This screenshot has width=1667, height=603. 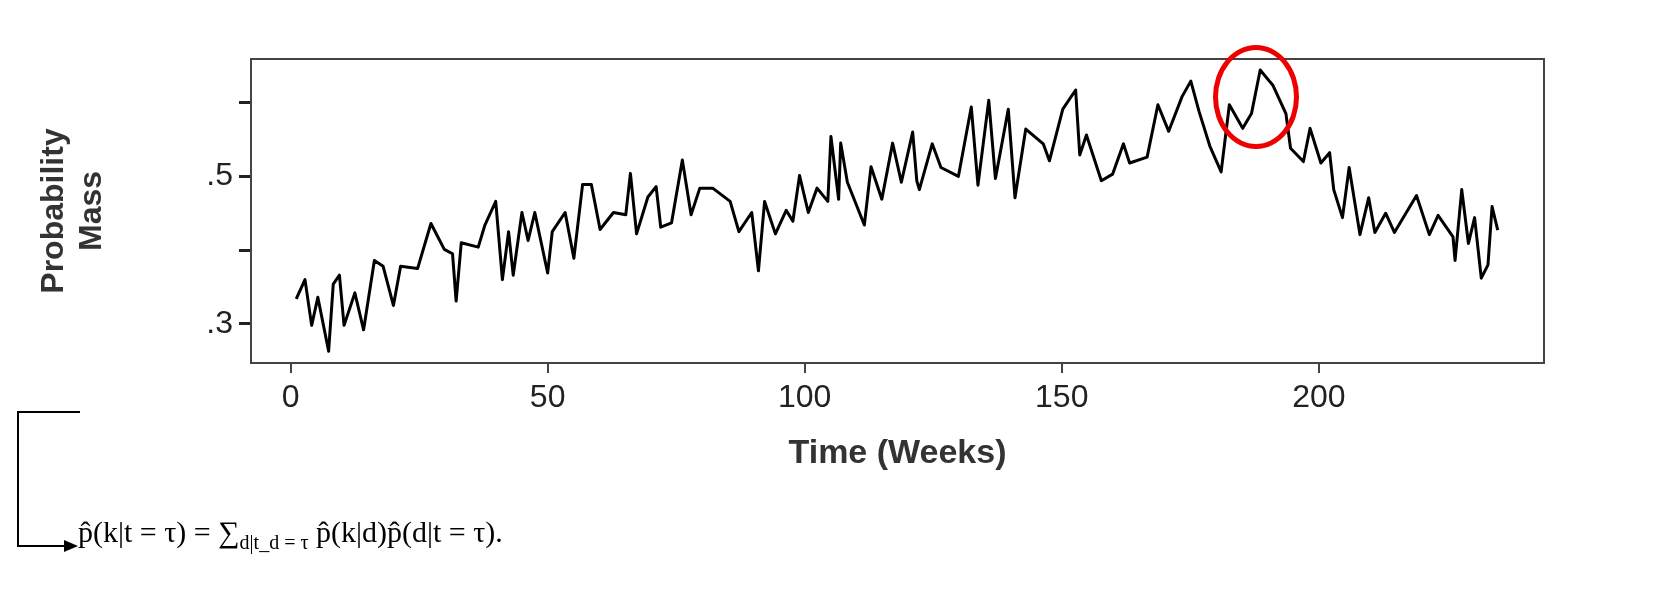 What do you see at coordinates (1062, 396) in the screenshot?
I see `x-tick-label: 150` at bounding box center [1062, 396].